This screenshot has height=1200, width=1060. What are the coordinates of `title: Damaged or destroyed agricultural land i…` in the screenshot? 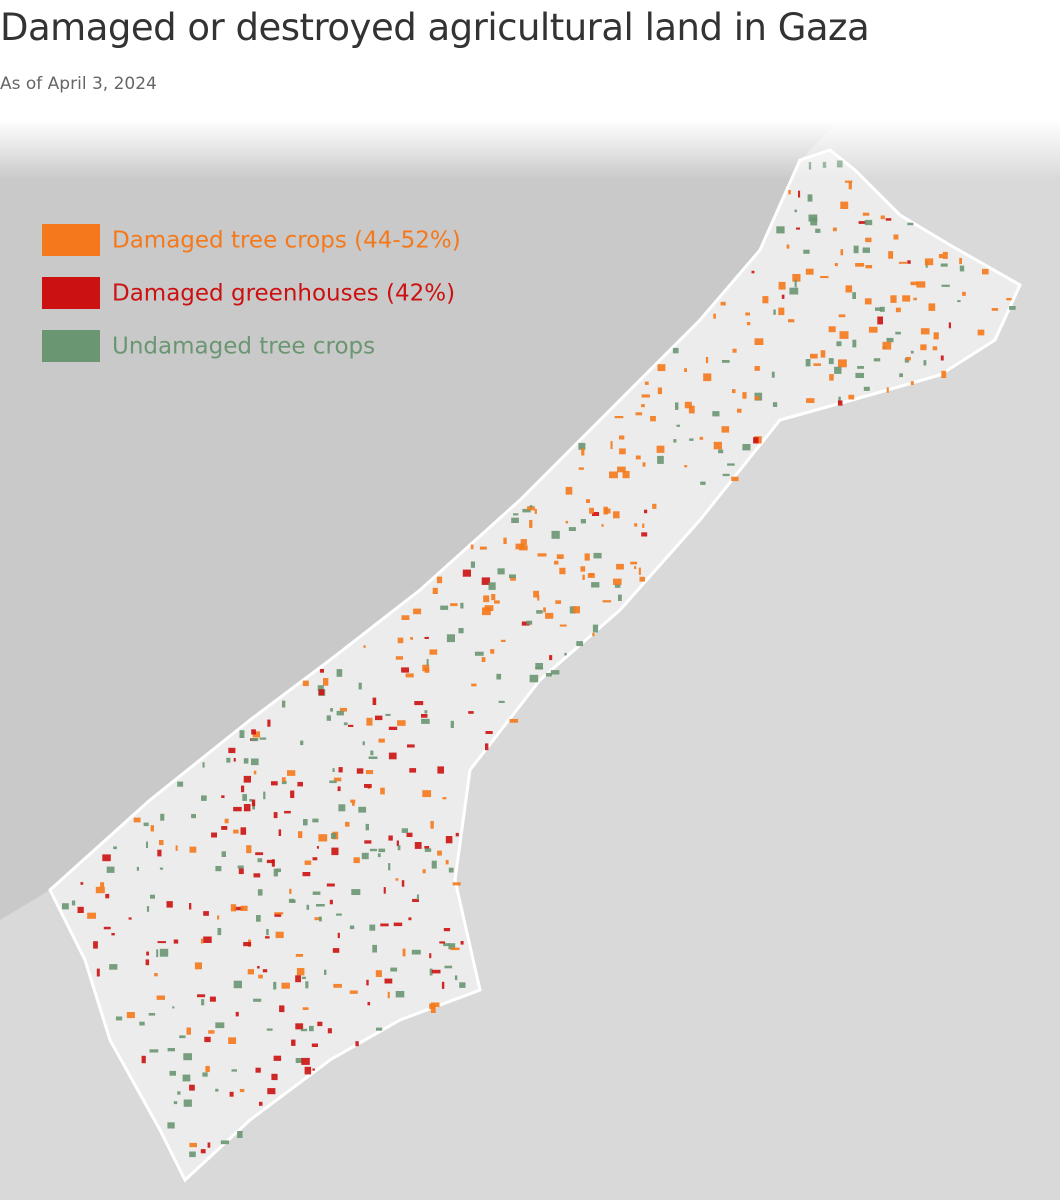 It's located at (435, 27).